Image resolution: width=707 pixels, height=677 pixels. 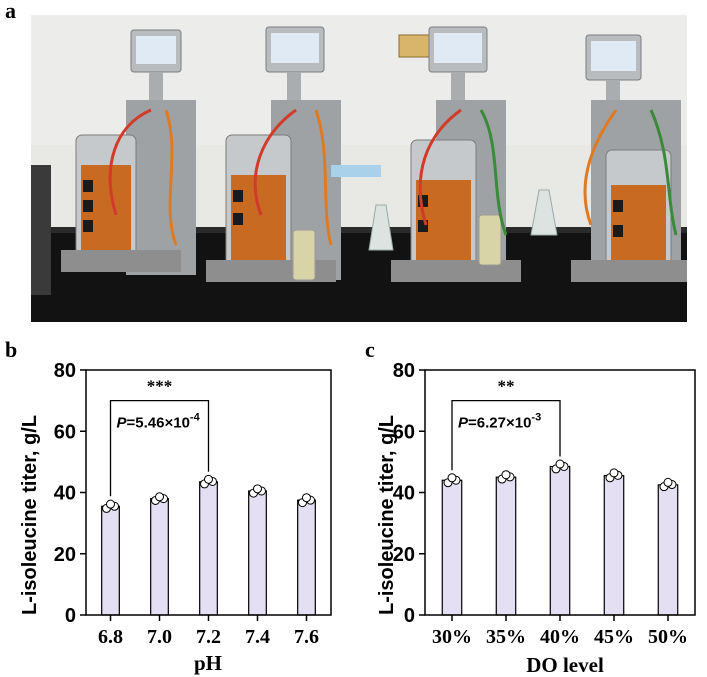 What do you see at coordinates (10, 11) in the screenshot?
I see `panel-label-a: a` at bounding box center [10, 11].